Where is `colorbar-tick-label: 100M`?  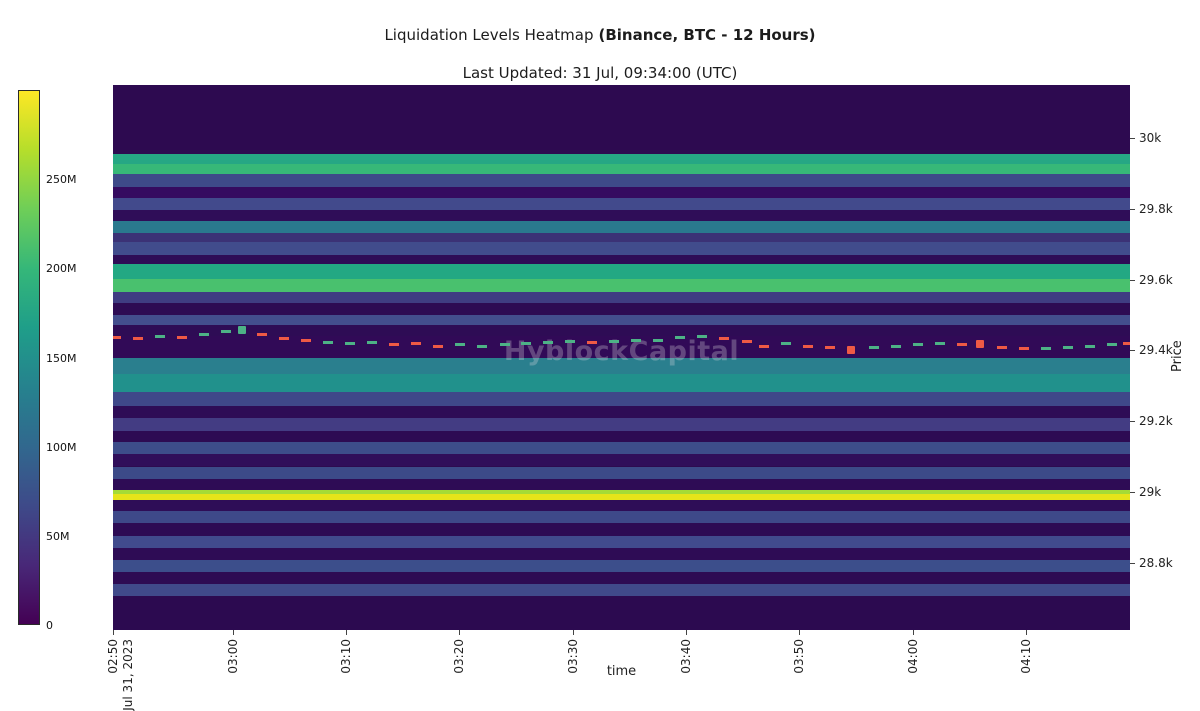 colorbar-tick-label: 100M is located at coordinates (61, 447).